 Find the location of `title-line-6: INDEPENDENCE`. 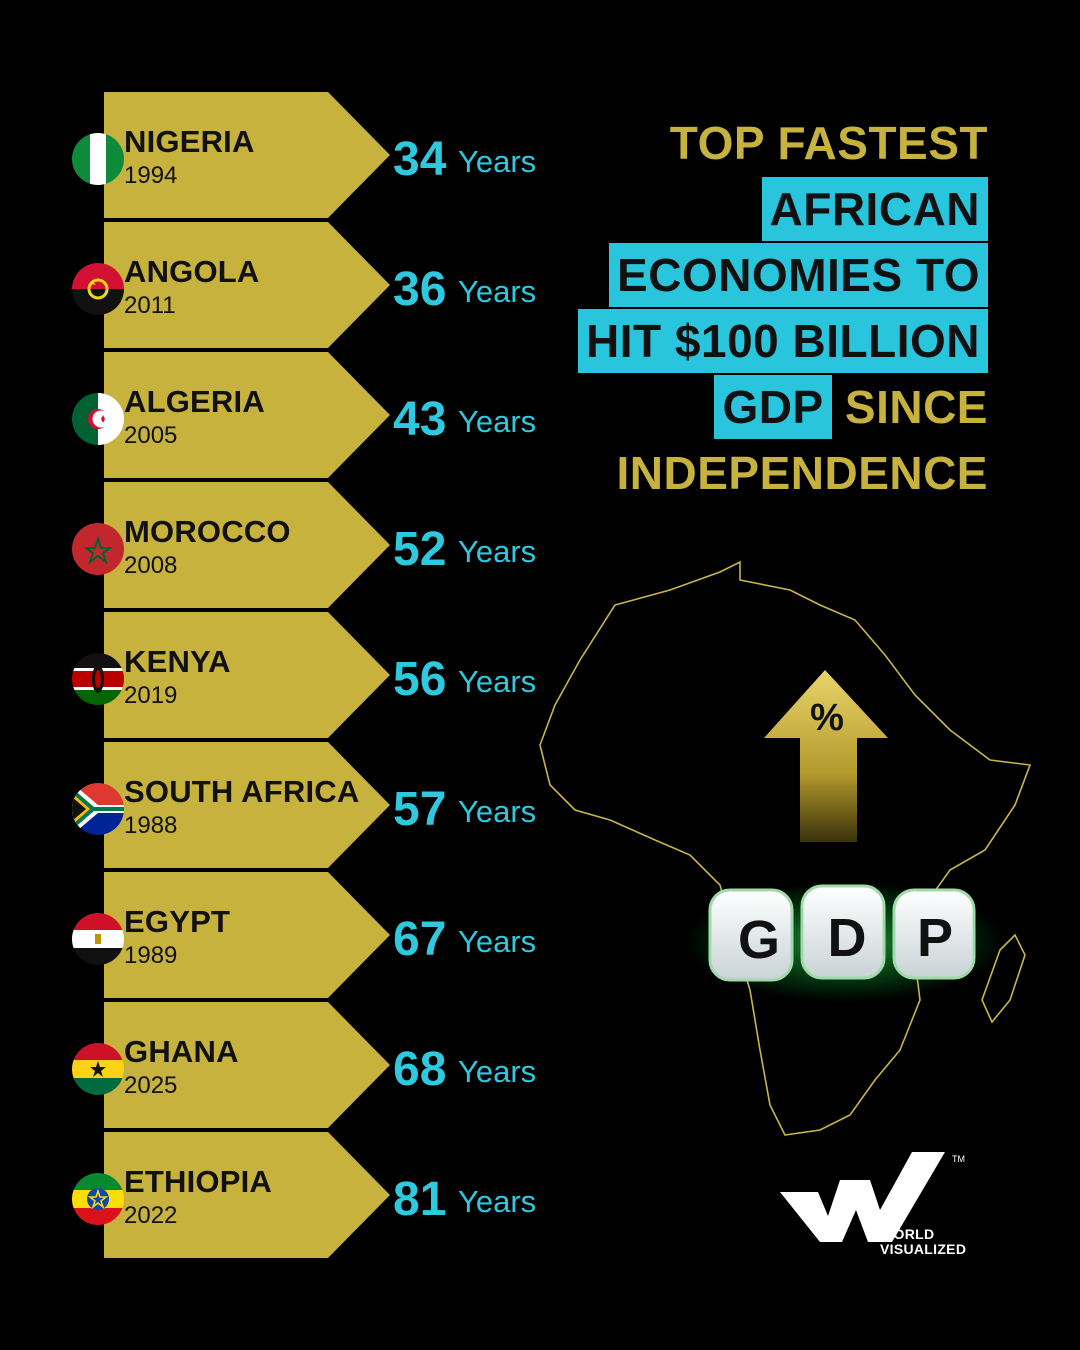

title-line-6: INDEPENDENCE is located at coordinates (802, 473).